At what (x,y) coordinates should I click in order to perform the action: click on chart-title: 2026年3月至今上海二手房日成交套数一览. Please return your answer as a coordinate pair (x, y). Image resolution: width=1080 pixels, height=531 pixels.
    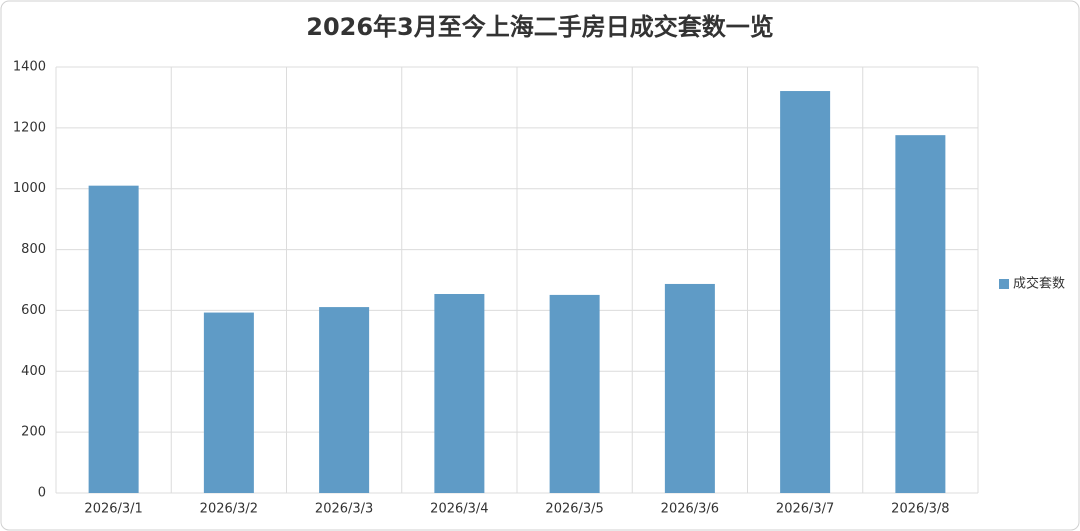
    Looking at the image, I should click on (540, 27).